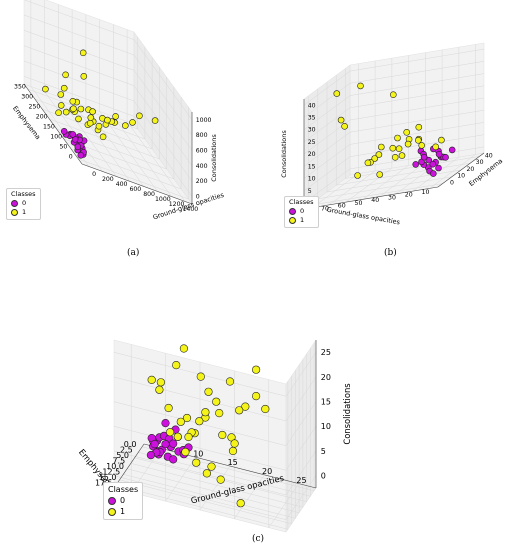 This screenshot has height=550, width=516. Describe the element at coordinates (42, 117) in the screenshot. I see `y-tick-label: 200` at that location.